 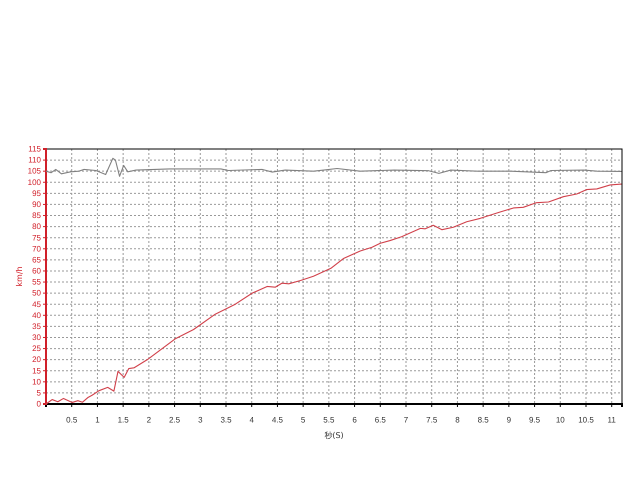 I want to click on y-tick-label: 90, so click(x=37, y=204).